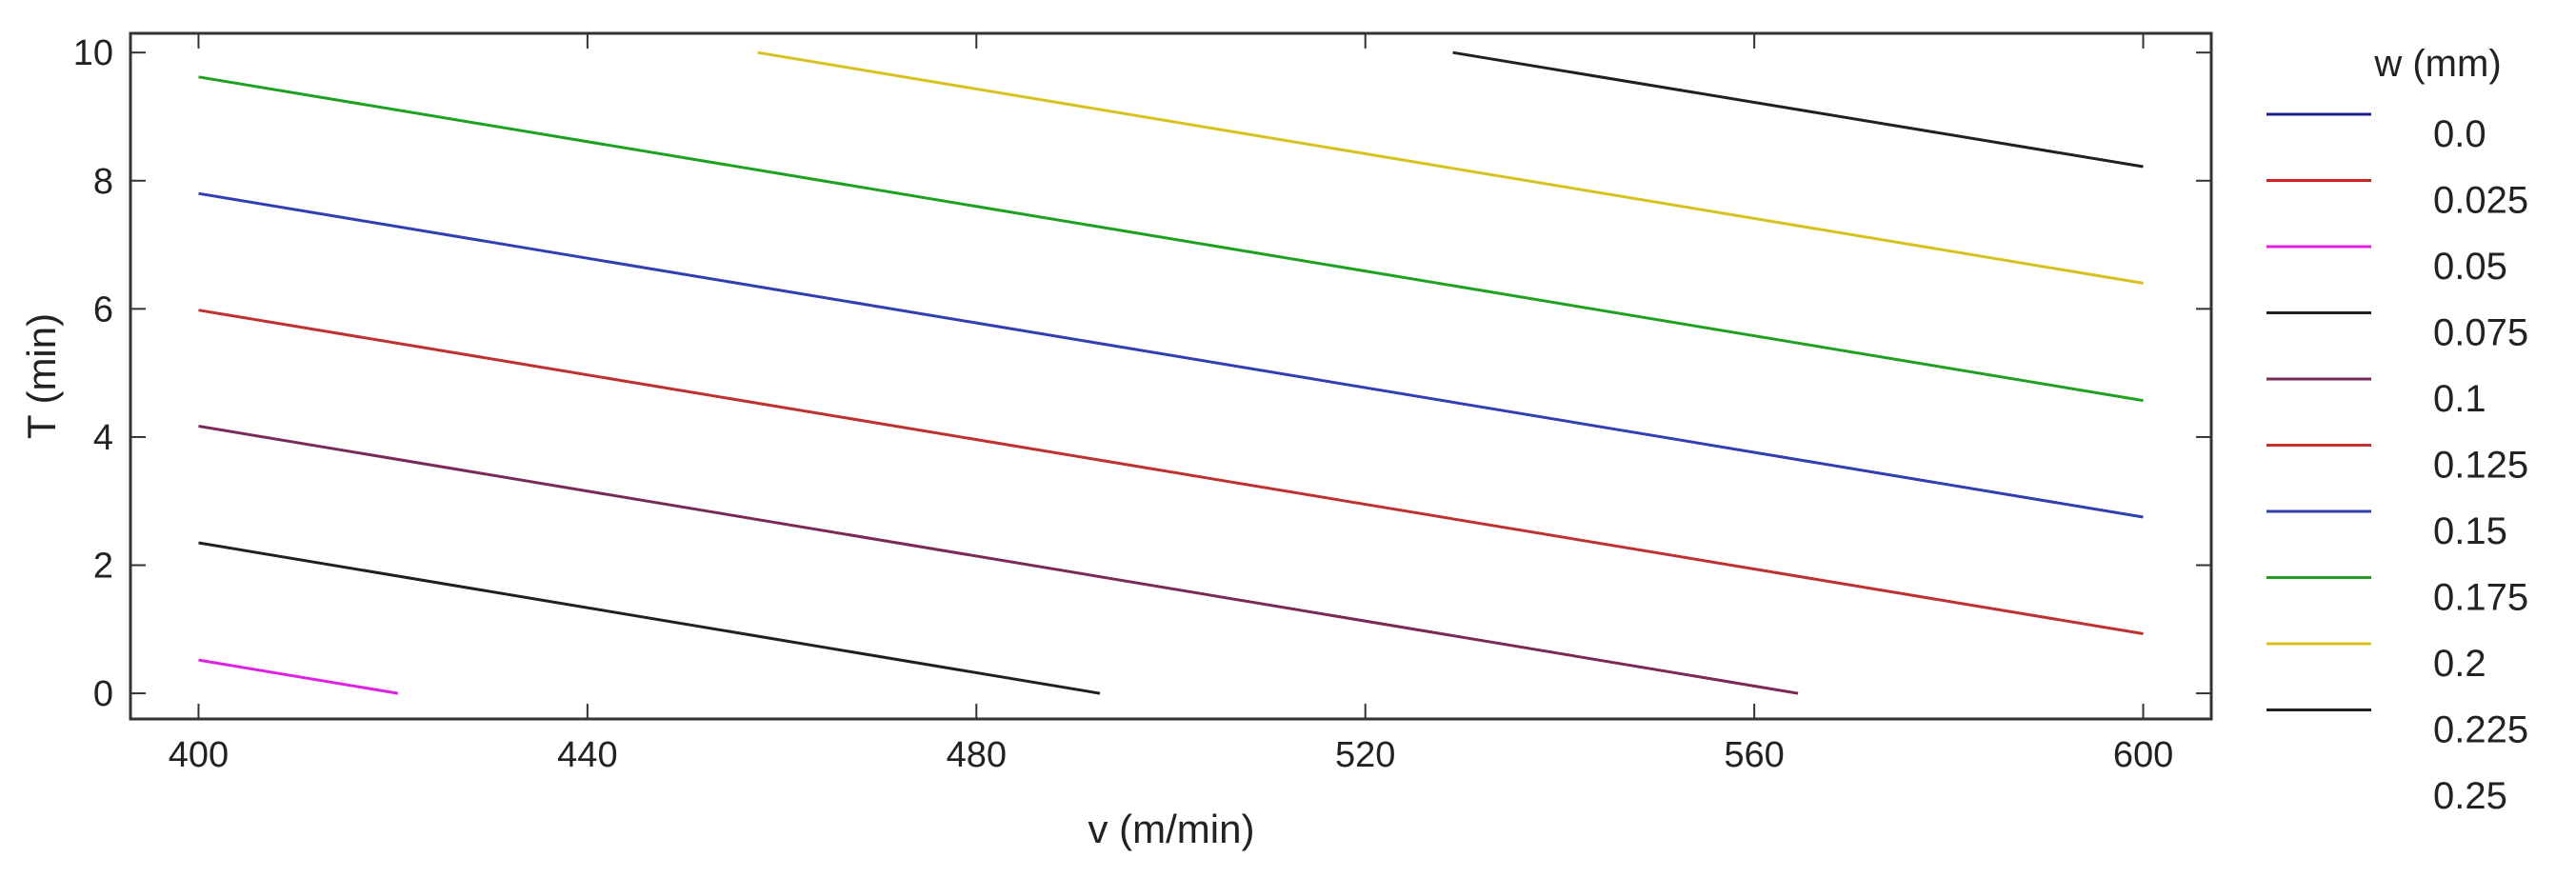 The image size is (2576, 878). What do you see at coordinates (199, 755) in the screenshot?
I see `x-tick-label: 400` at bounding box center [199, 755].